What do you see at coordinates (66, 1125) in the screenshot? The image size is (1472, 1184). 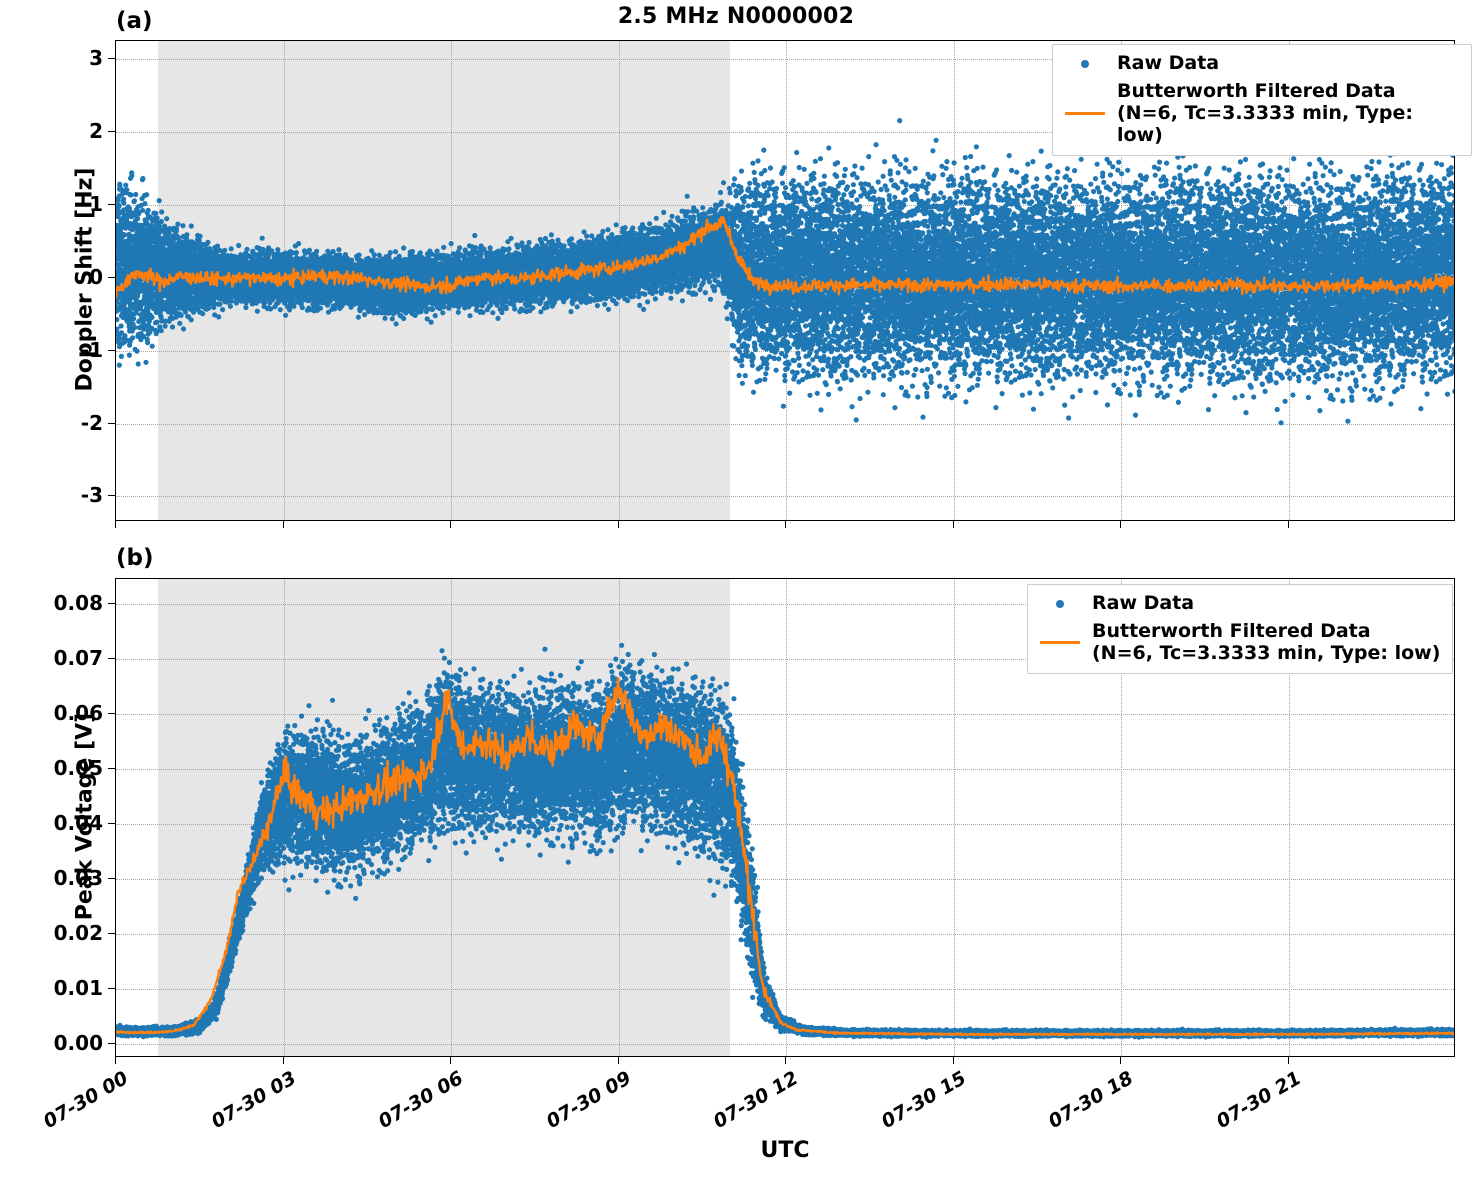 I see `xtick-label: 07-30 00` at bounding box center [66, 1125].